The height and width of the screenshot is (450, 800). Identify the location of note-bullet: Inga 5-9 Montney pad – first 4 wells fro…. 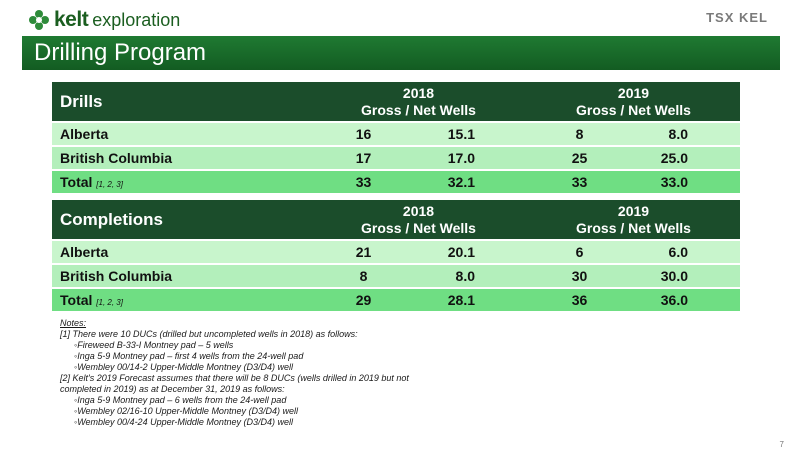
(234, 356).